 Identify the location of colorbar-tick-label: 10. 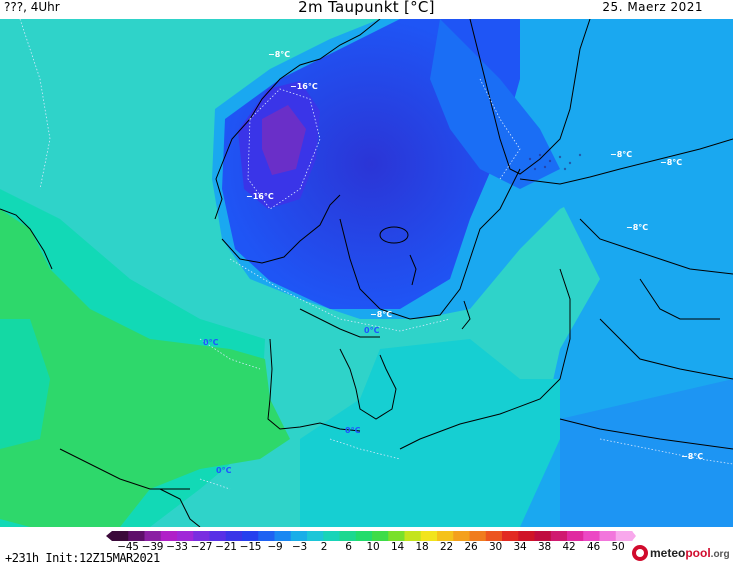
(373, 547).